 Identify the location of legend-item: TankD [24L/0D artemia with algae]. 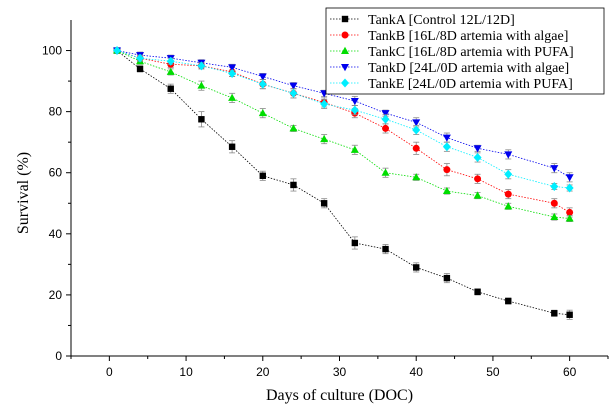
(449, 68).